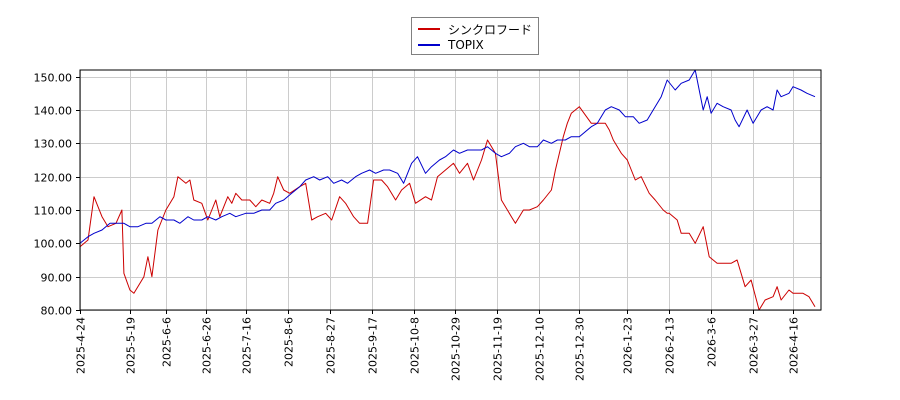  What do you see at coordinates (331, 345) in the screenshot?
I see `x-tick-label: 2025-8-27` at bounding box center [331, 345].